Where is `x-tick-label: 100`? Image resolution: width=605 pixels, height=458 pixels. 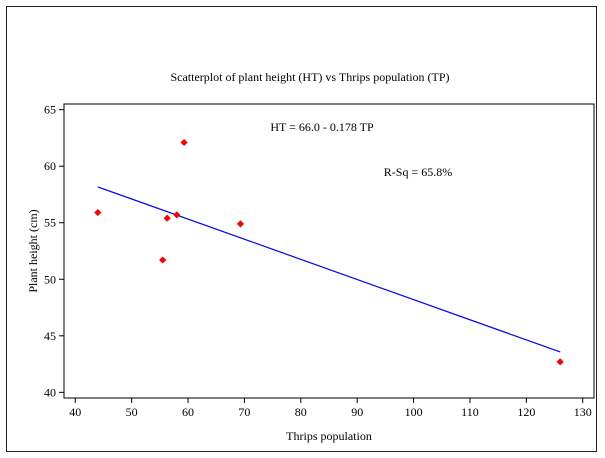
x-tick-label: 100 is located at coordinates (414, 412).